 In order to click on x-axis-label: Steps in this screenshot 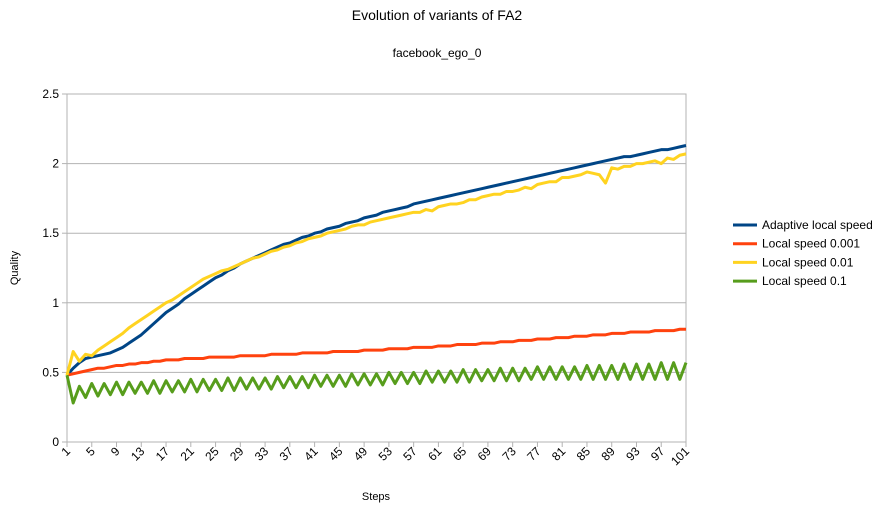, I will do `click(376, 497)`.